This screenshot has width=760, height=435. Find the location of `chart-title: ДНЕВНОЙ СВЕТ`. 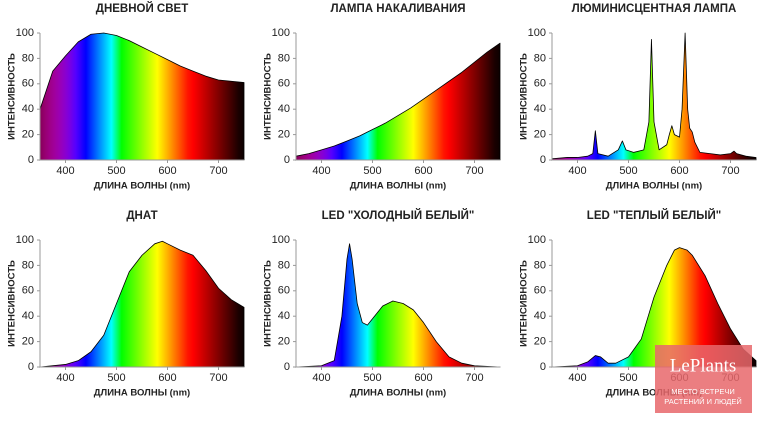

chart-title: ДНЕВНОЙ СВЕТ is located at coordinates (142, 8).